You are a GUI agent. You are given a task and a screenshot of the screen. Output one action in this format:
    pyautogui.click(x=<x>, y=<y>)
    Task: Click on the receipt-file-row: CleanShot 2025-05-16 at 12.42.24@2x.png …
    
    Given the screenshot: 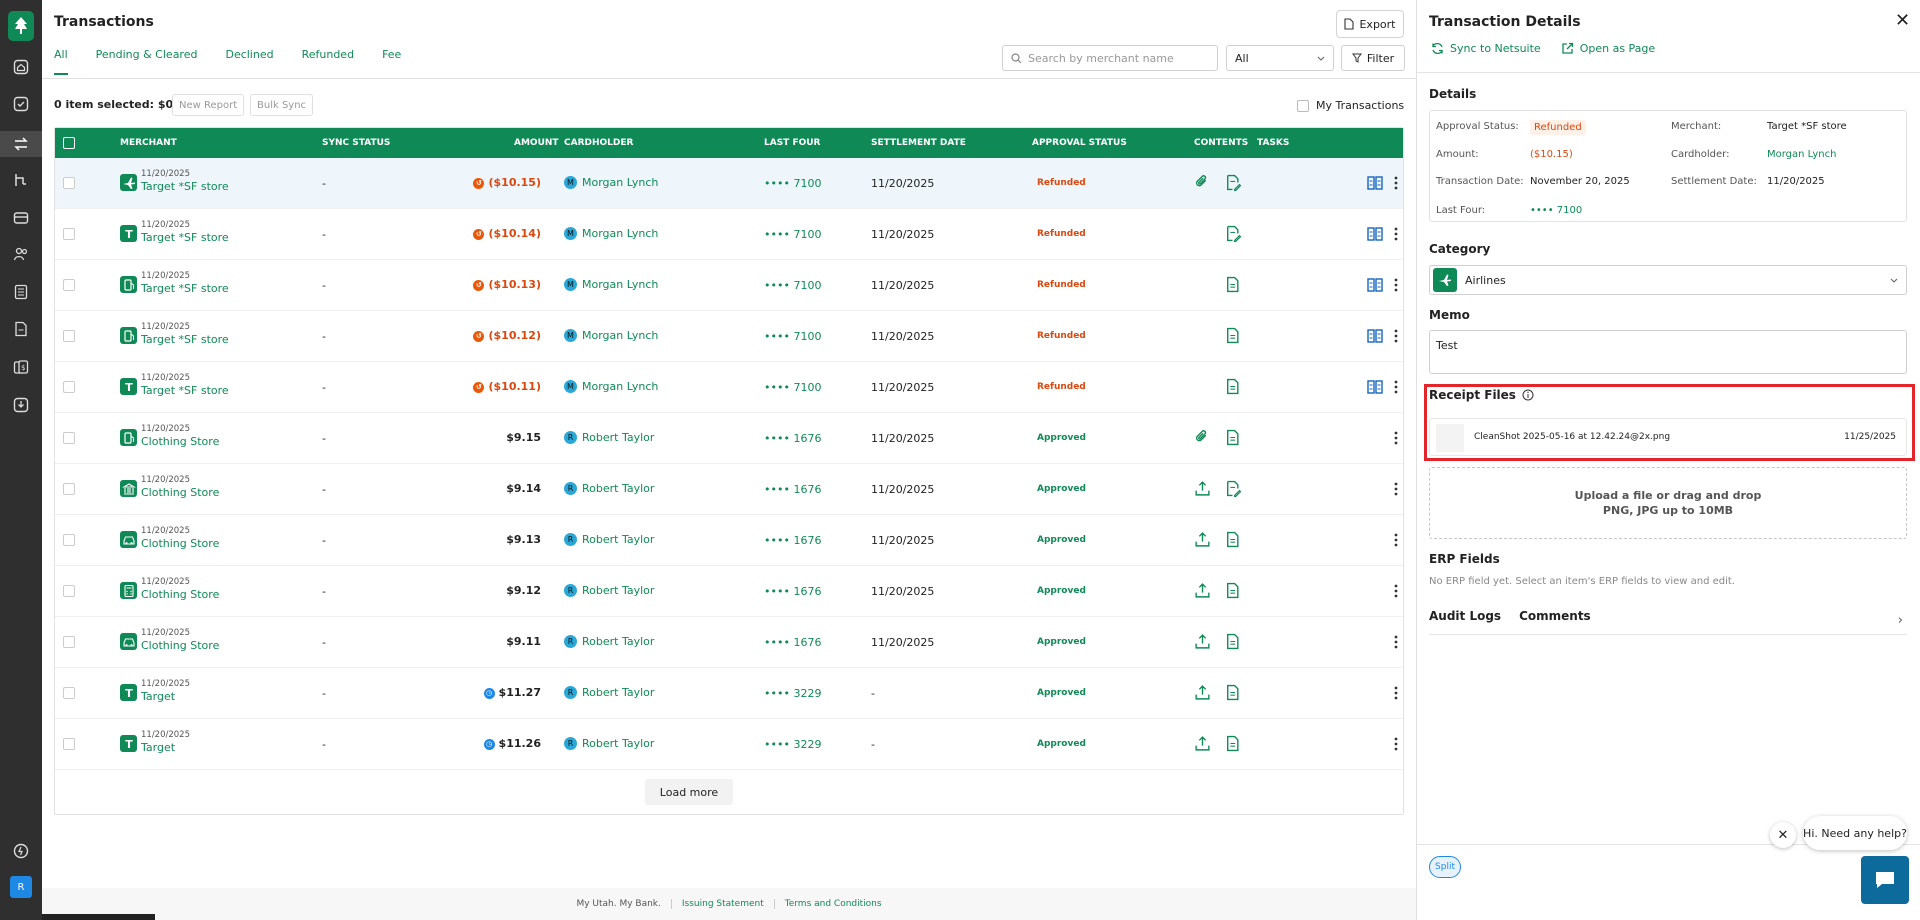 What is the action you would take?
    pyautogui.click(x=1668, y=437)
    